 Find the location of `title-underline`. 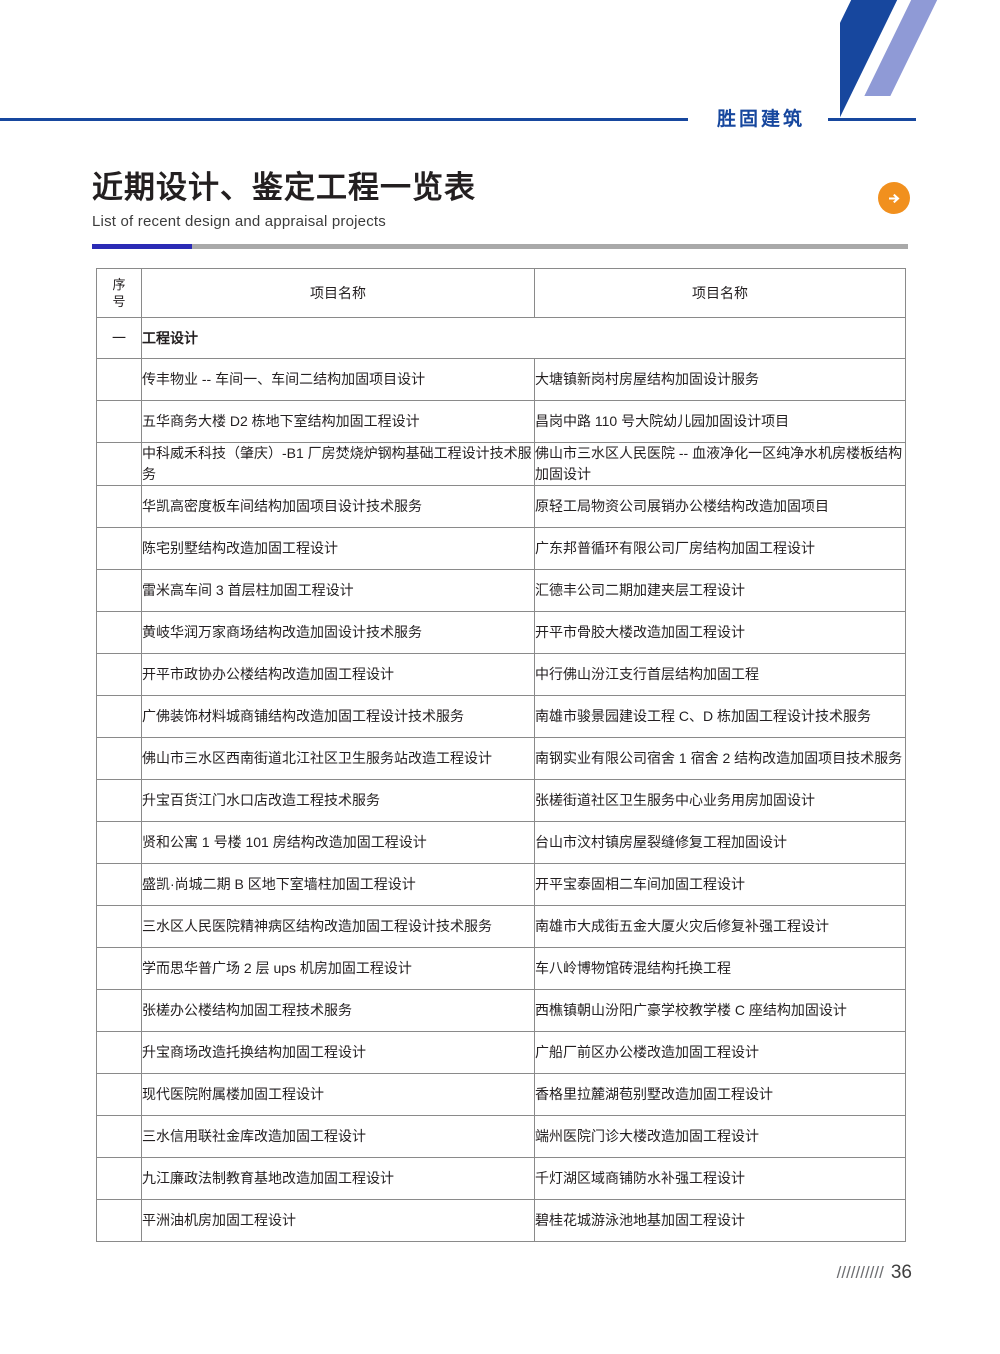

title-underline is located at coordinates (500, 246).